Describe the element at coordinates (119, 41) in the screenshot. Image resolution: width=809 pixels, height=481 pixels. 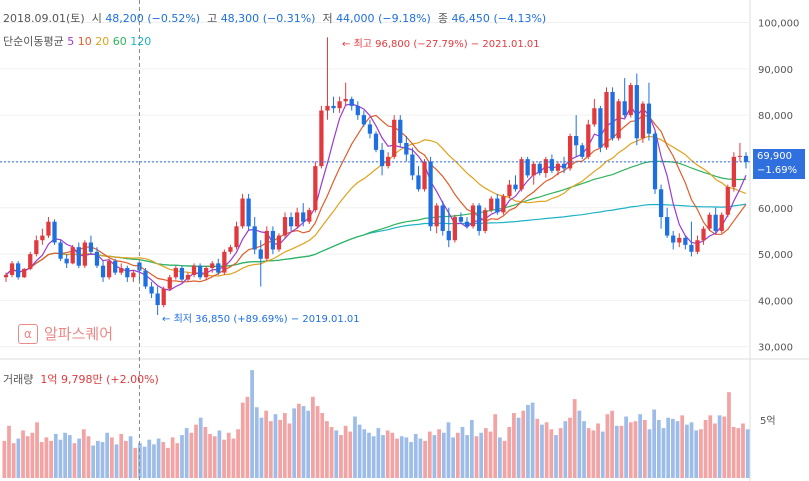
I see `ma60-label: 60` at that location.